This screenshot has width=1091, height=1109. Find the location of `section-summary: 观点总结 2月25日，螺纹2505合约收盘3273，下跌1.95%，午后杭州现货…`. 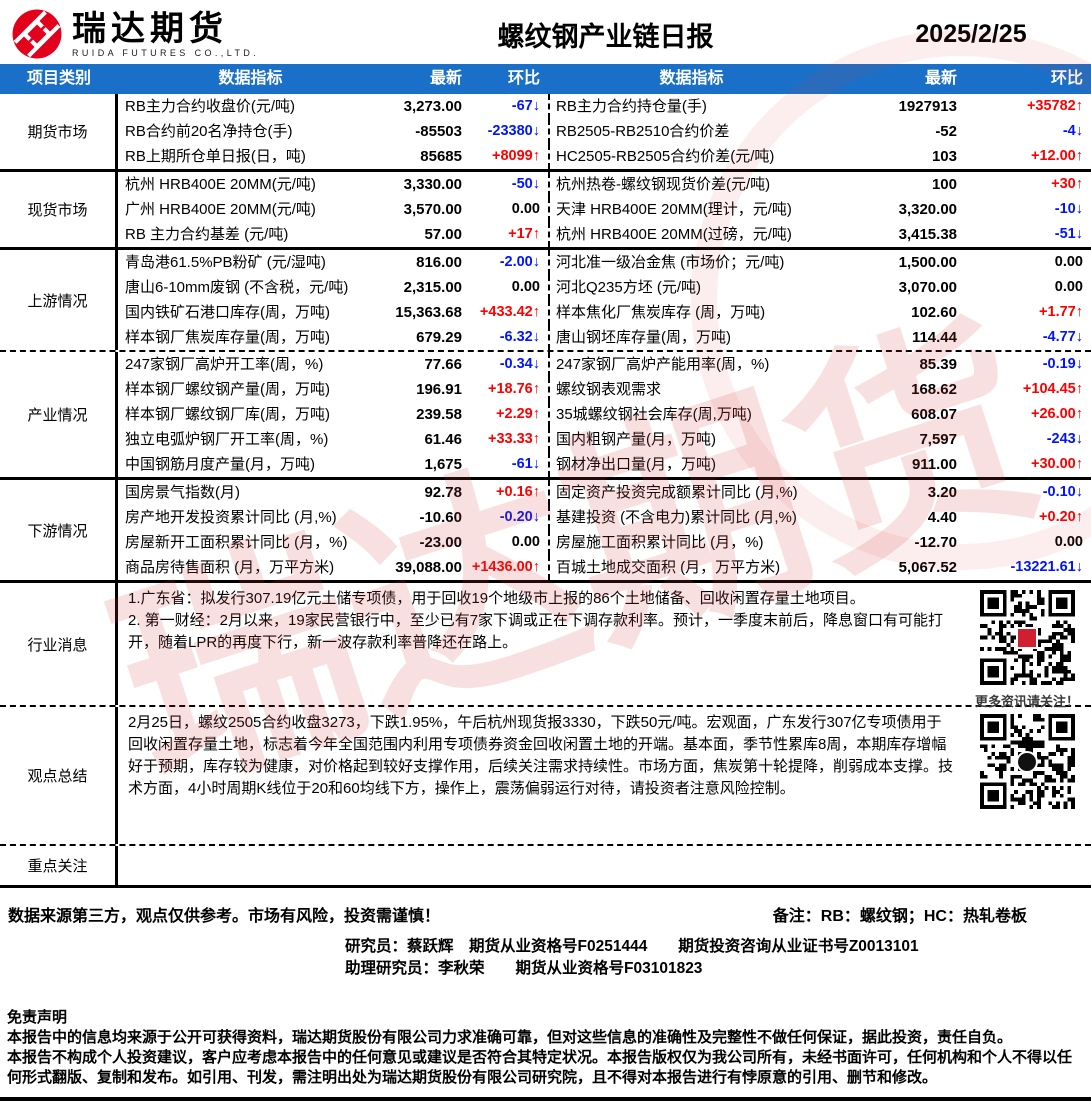

section-summary: 观点总结 2月25日，螺纹2505合约收盘3273，下跌1.95%，午后杭州现货… is located at coordinates (545, 776).